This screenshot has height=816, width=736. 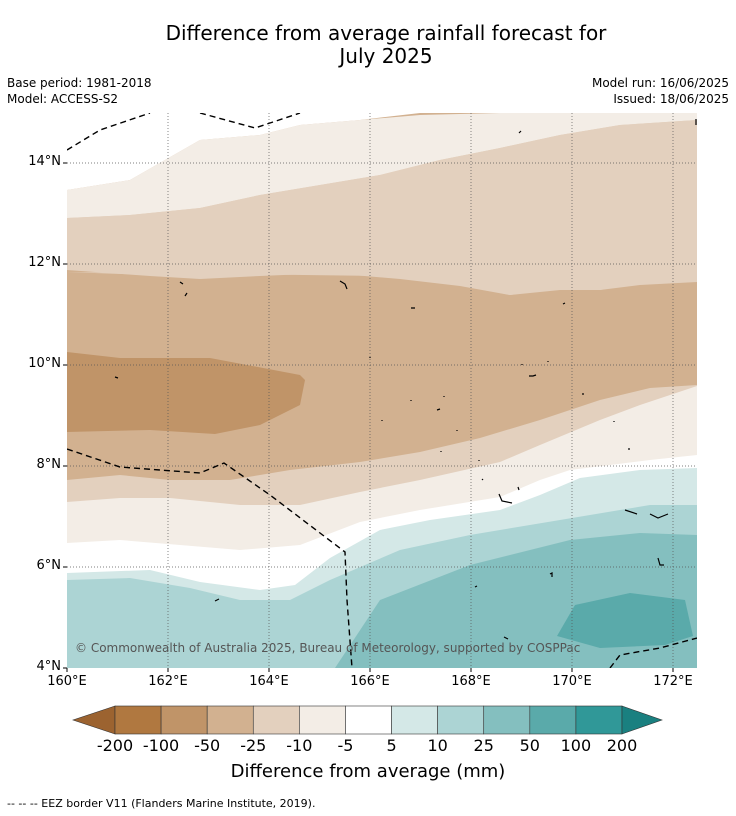 What do you see at coordinates (622, 745) in the screenshot?
I see `colorbar-tick-label: 200` at bounding box center [622, 745].